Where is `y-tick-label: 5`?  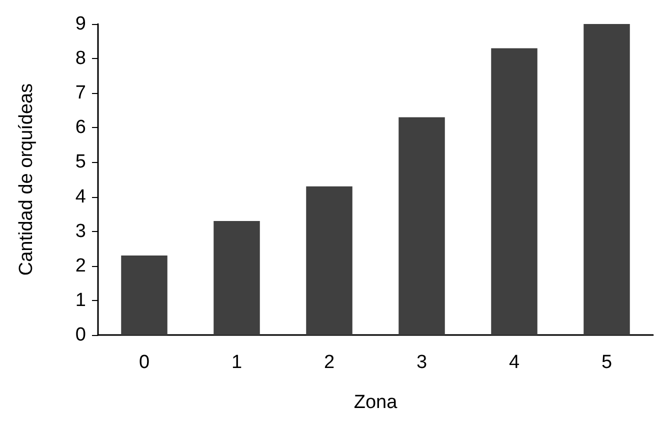
y-tick-label: 5 is located at coordinates (80, 162).